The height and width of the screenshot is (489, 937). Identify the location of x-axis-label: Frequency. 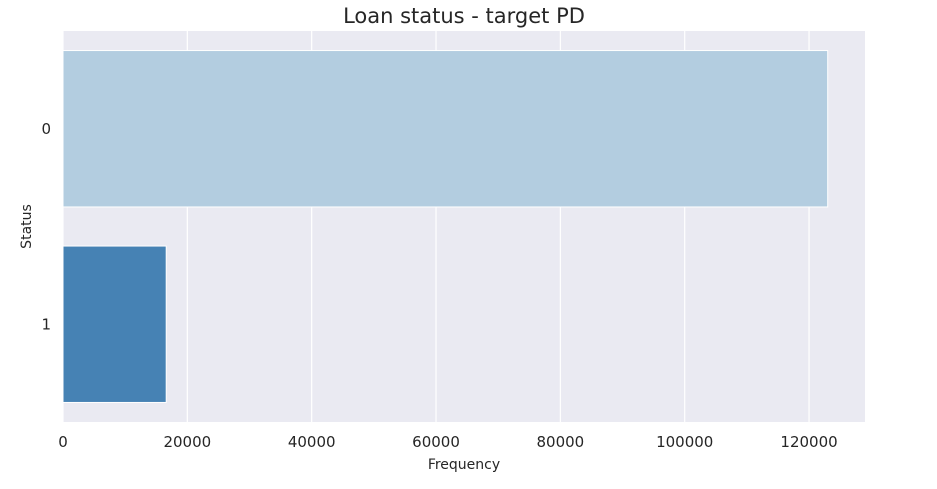
(464, 465).